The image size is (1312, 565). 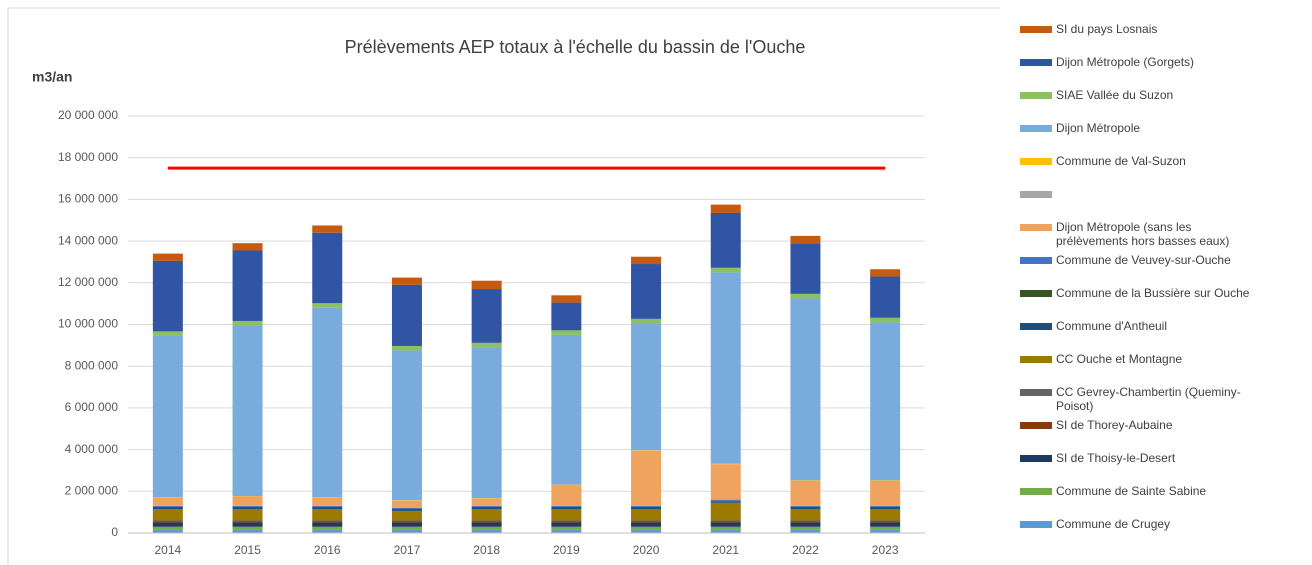 What do you see at coordinates (1107, 29) in the screenshot?
I see `legend-label: SI du pays Losnais` at bounding box center [1107, 29].